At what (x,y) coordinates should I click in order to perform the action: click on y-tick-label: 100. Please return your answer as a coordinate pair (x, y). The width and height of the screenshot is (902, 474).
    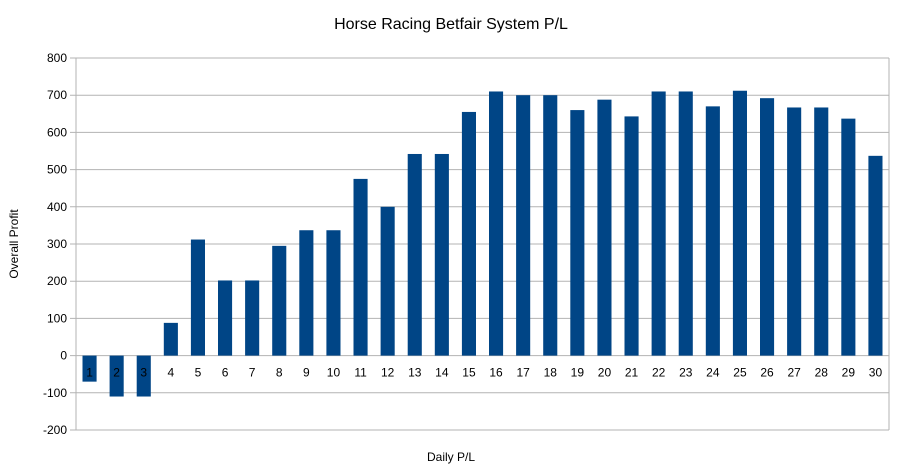
    Looking at the image, I should click on (57, 318).